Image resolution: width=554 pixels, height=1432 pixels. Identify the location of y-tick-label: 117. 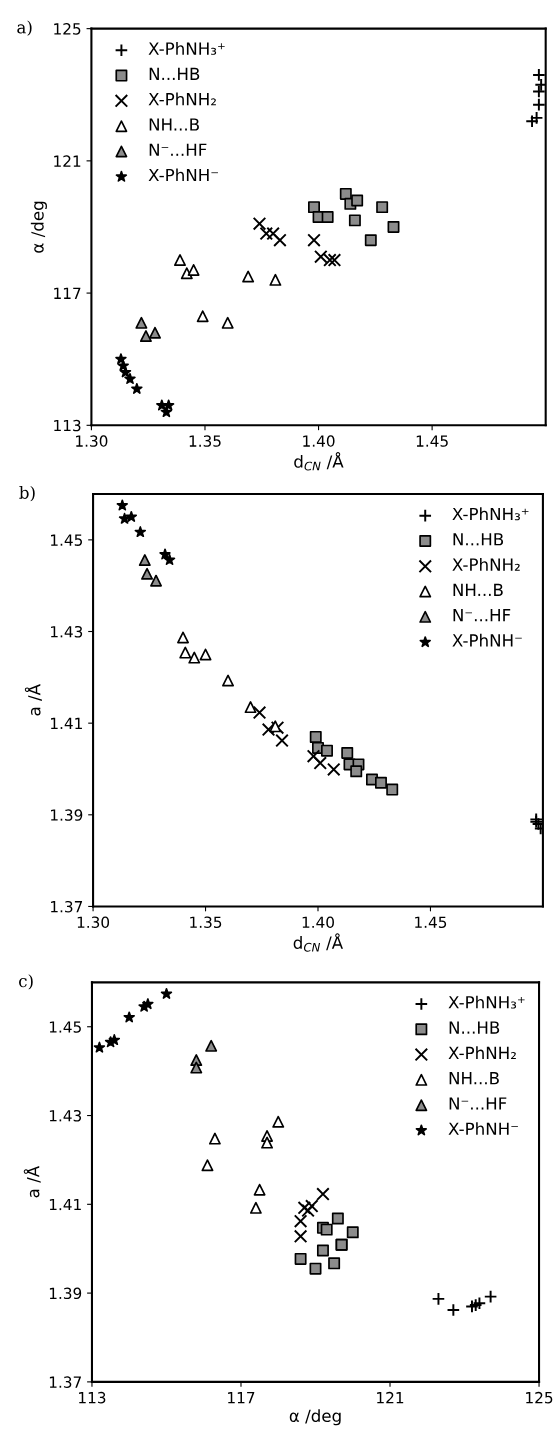
(67, 293).